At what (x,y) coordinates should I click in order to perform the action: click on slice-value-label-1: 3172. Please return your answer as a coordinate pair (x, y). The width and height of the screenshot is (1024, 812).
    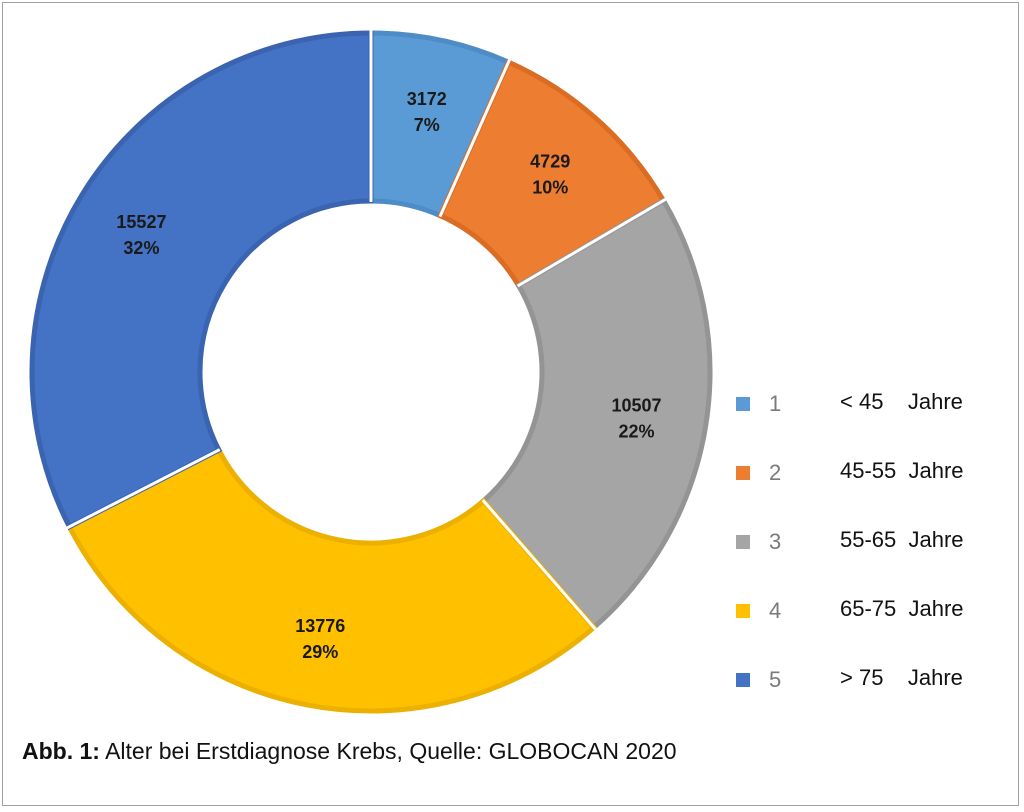
    Looking at the image, I should click on (427, 99).